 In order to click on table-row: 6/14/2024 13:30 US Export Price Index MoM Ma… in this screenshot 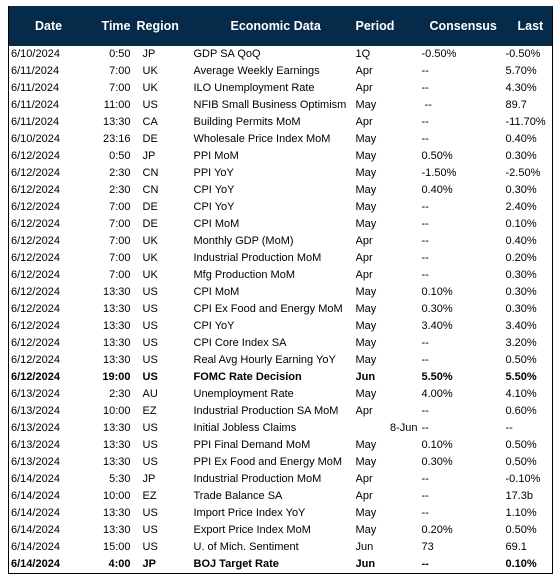, I will do `click(281, 530)`.